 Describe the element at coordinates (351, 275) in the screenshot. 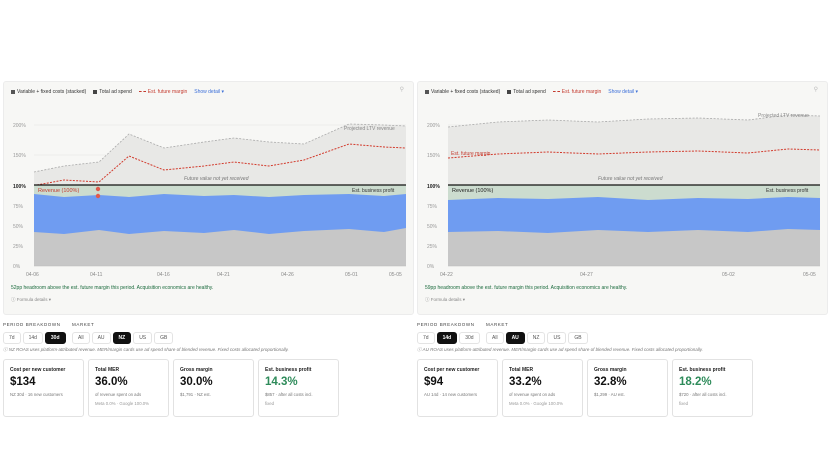

I see `x-tick: 05-01` at that location.